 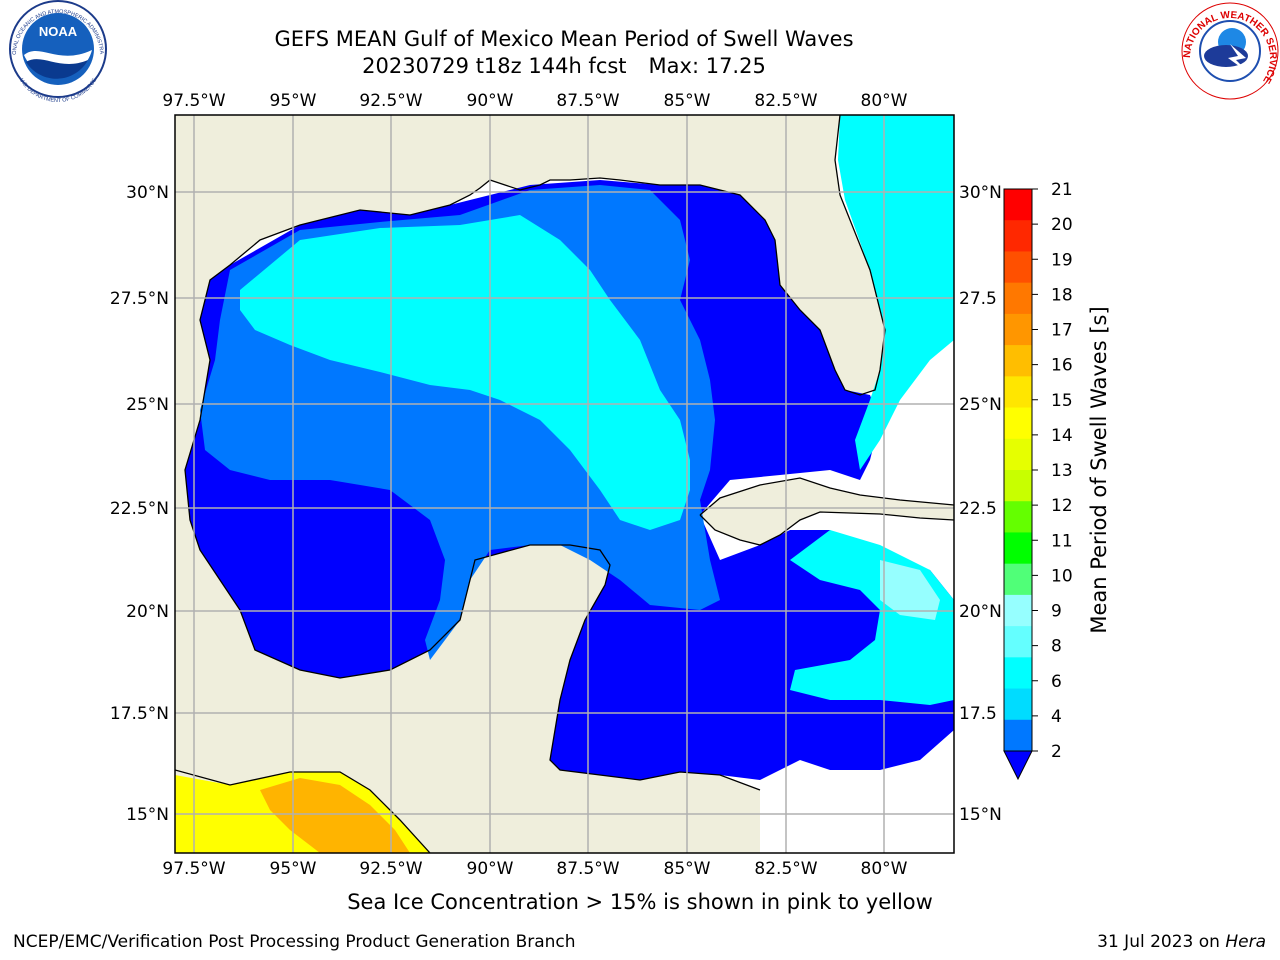 I want to click on colorbar: 21 20 19 18 17 16 15 14 13 12 11 10 9 8 6 4 2, so click(x=1038, y=480).